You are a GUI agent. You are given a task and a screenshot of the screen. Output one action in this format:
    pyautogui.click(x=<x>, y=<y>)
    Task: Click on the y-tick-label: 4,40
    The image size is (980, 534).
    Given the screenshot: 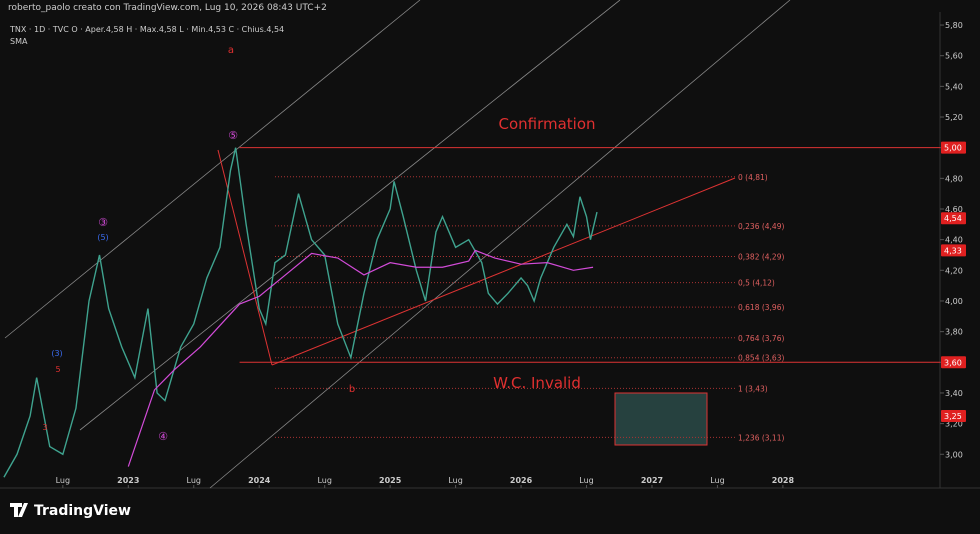 What is the action you would take?
    pyautogui.click(x=954, y=240)
    